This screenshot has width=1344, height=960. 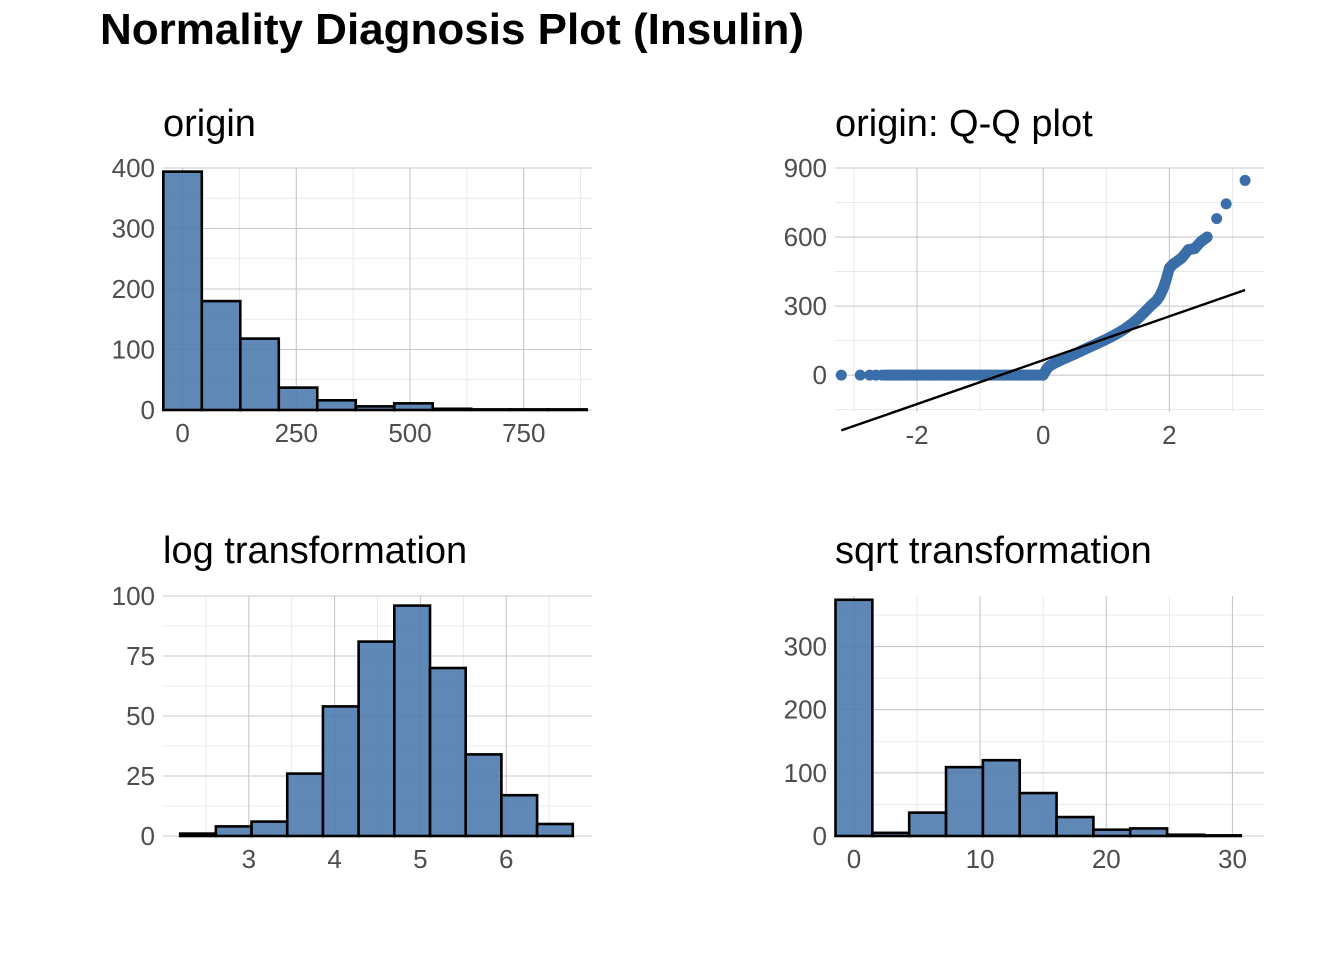 What do you see at coordinates (964, 124) in the screenshot?
I see `panel-title: origin: Q-Q plot` at bounding box center [964, 124].